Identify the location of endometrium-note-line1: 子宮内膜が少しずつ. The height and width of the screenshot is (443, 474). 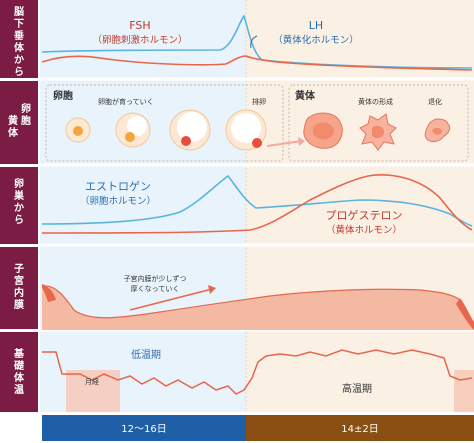
(155, 278).